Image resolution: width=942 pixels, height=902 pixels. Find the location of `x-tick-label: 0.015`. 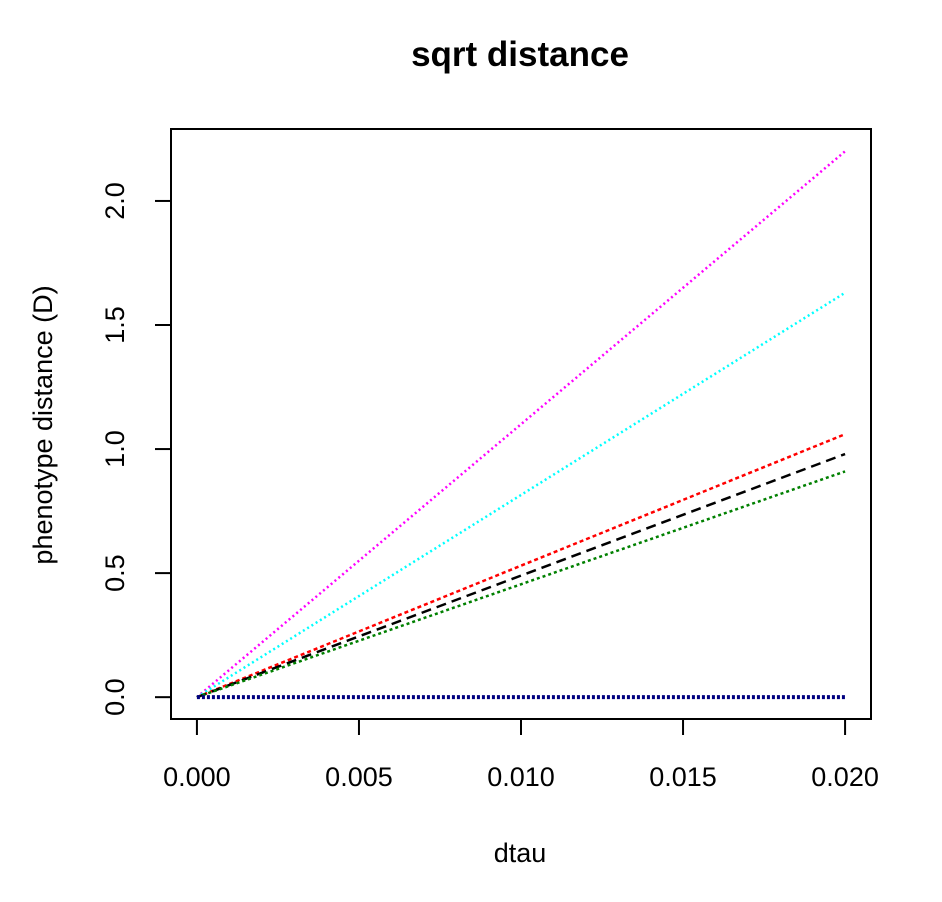

x-tick-label: 0.015 is located at coordinates (683, 777).